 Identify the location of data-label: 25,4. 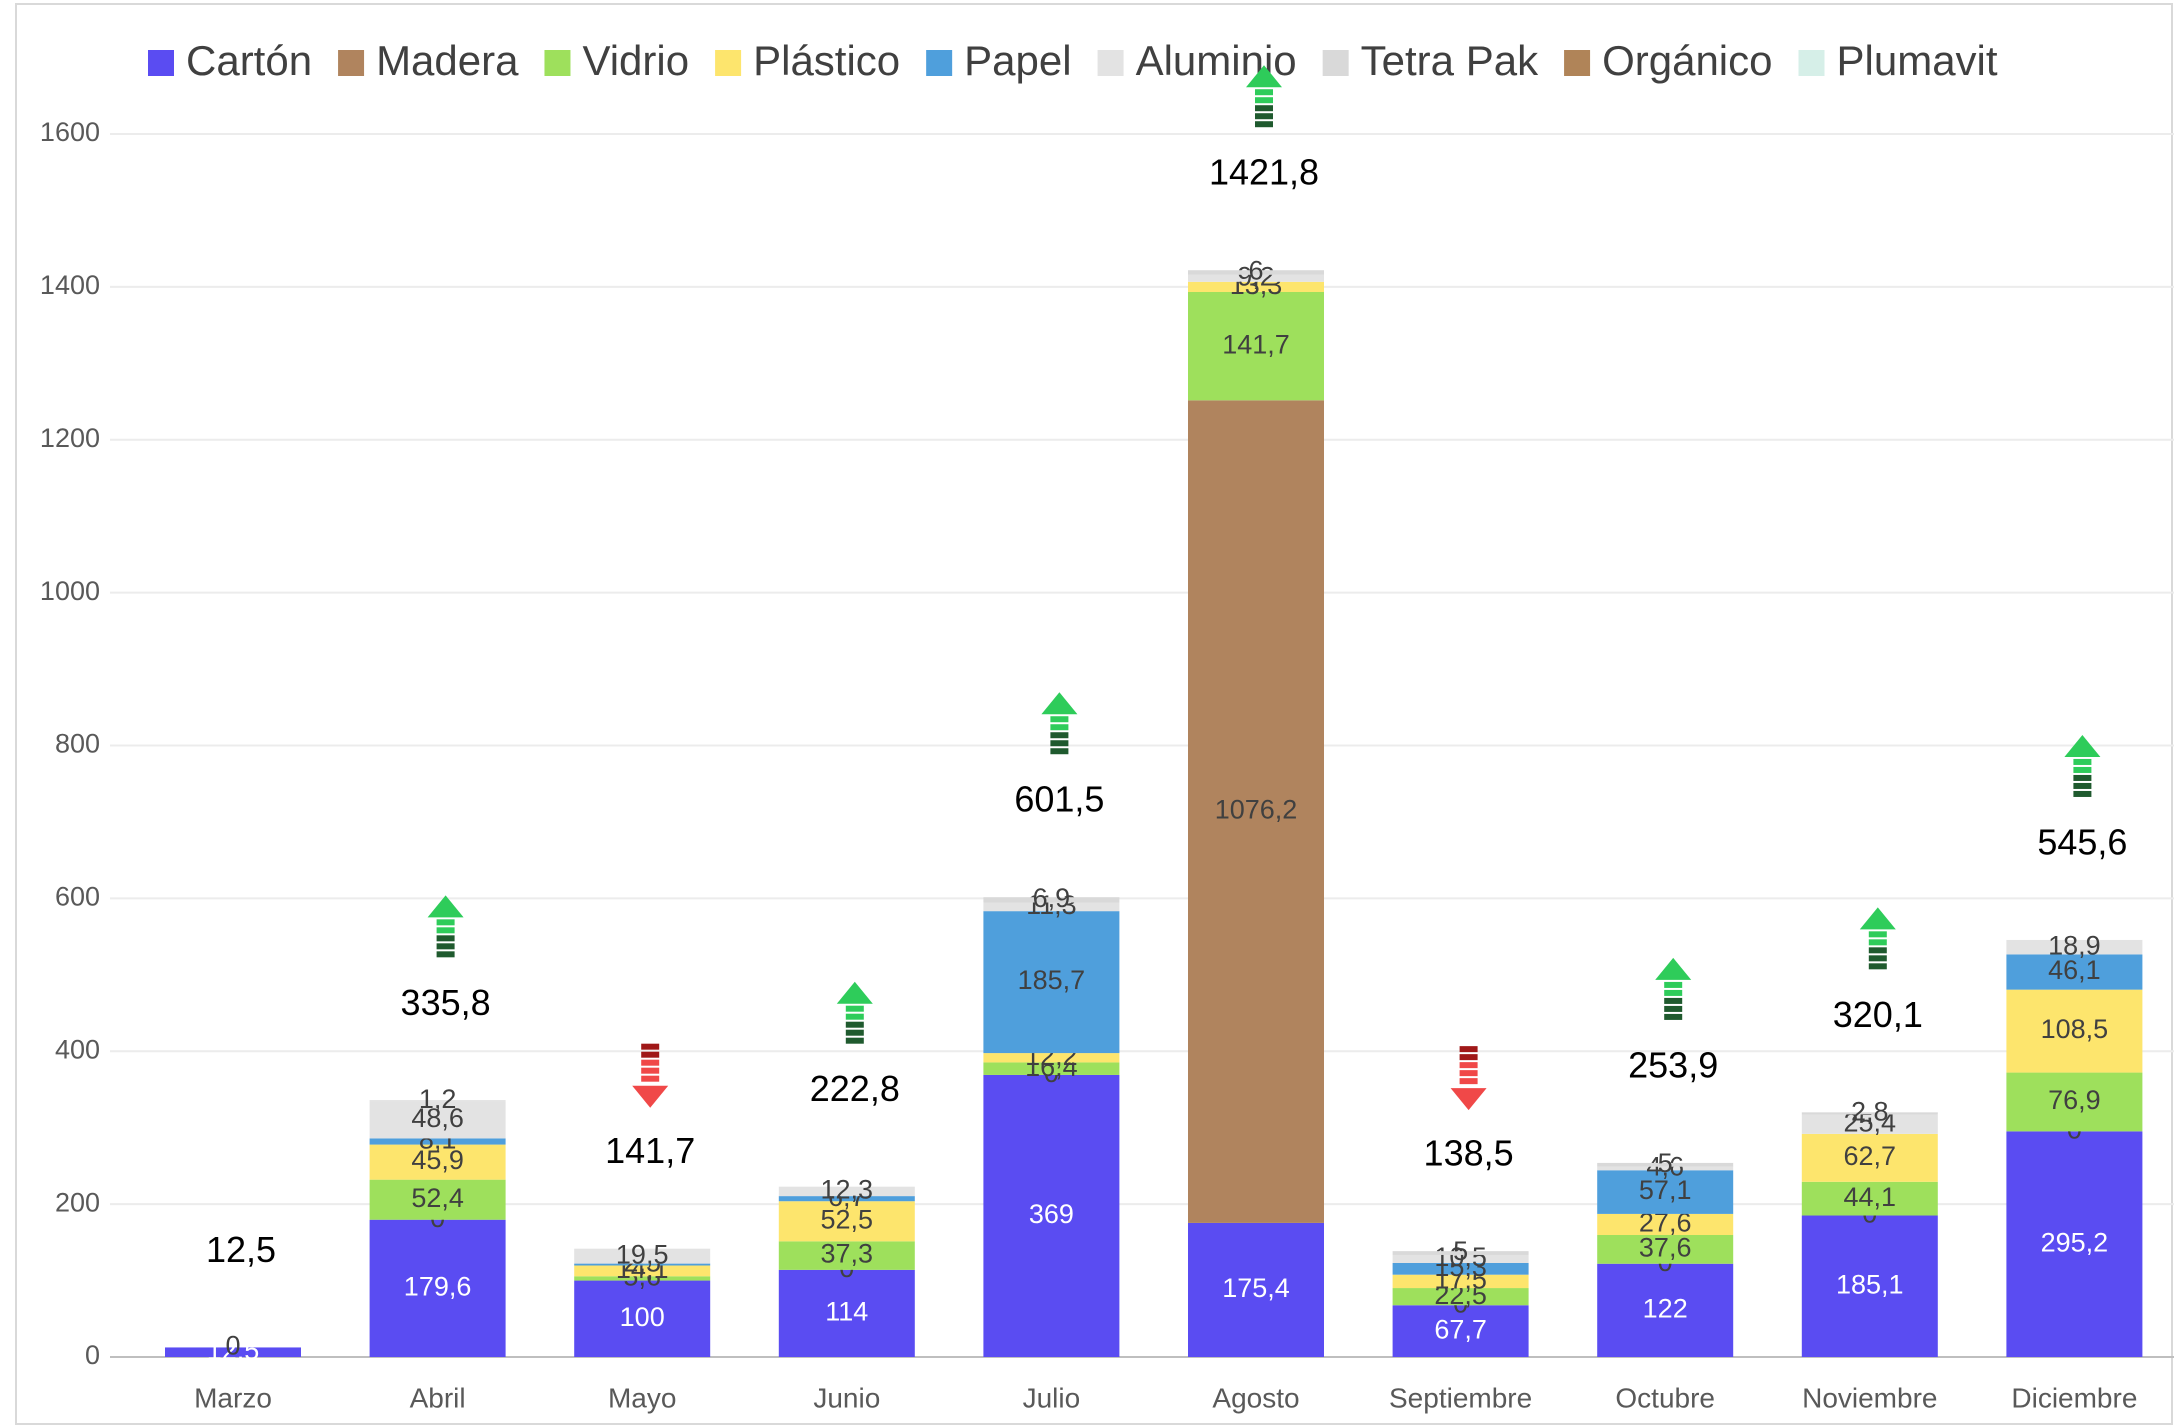
(1870, 1122).